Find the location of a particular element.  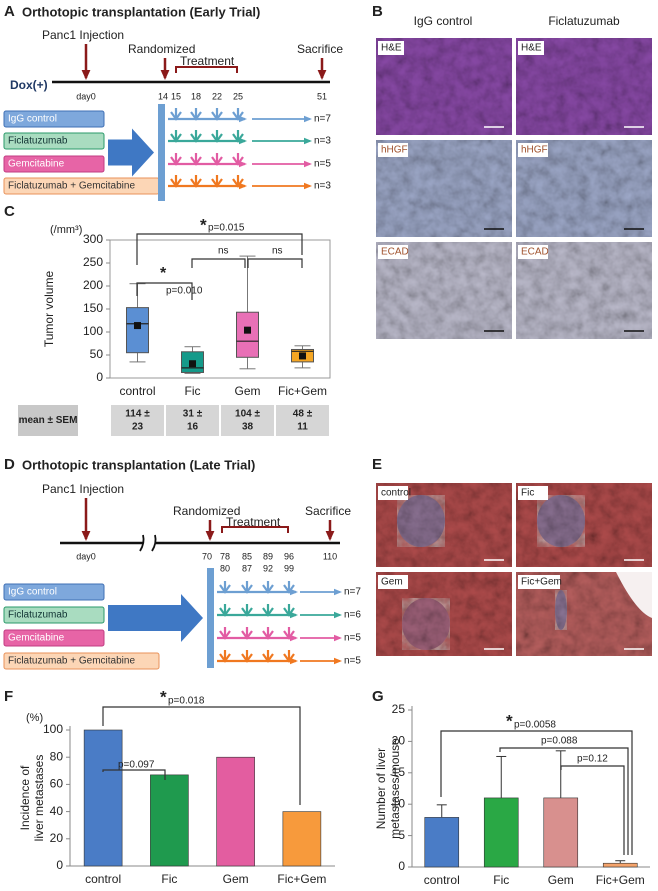

big-arrow is located at coordinates (155, 618).